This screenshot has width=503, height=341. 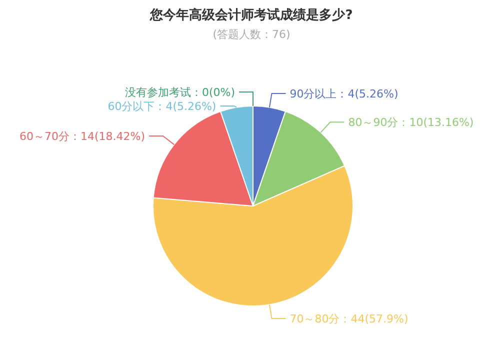 I want to click on slice-label: 80～90分：10(13.16%), so click(x=411, y=123).